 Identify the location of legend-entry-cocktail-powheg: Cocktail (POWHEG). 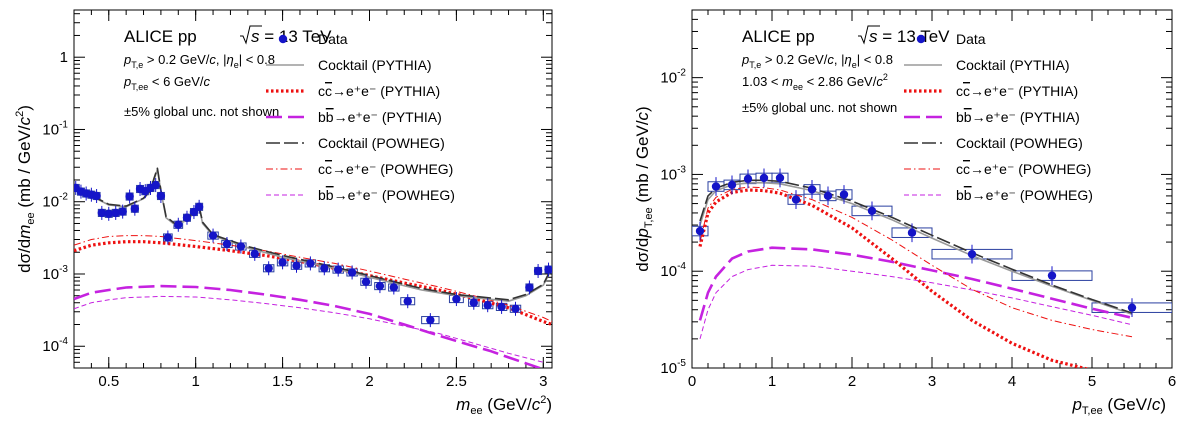
(355, 143).